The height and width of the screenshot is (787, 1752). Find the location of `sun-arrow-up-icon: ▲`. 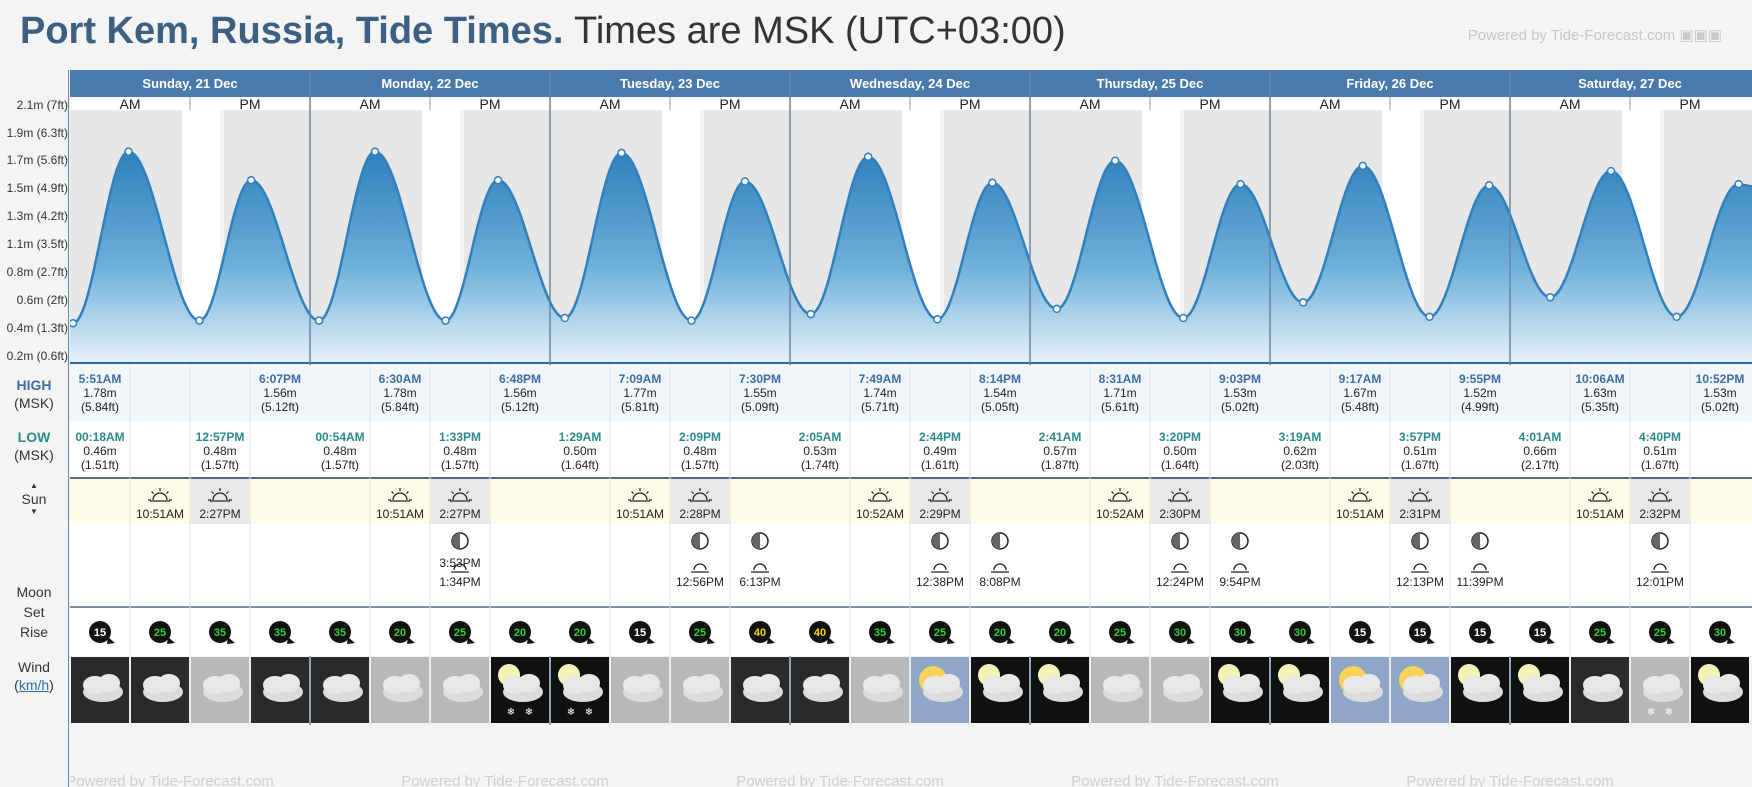

sun-arrow-up-icon: ▲ is located at coordinates (34, 485).